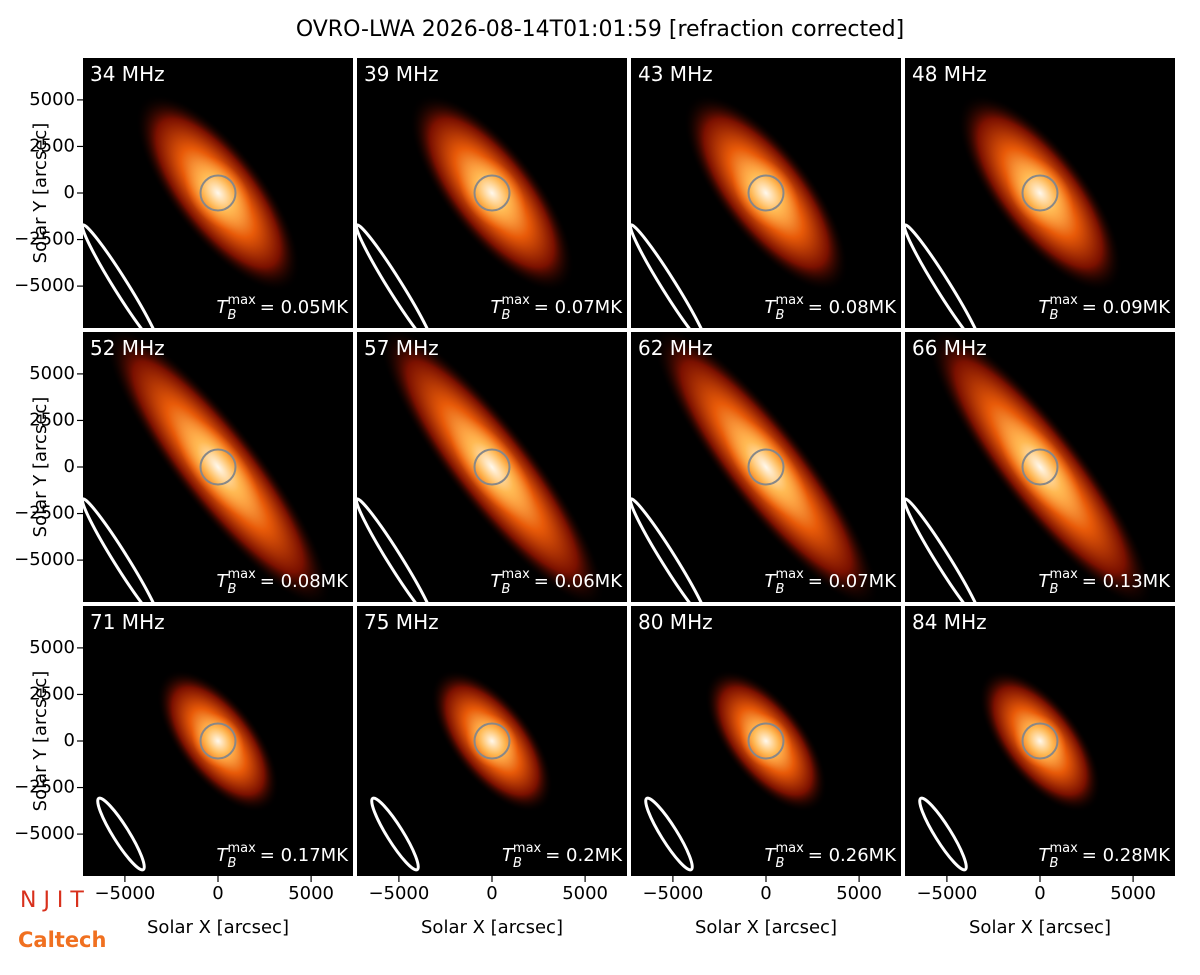 This screenshot has height=975, width=1200. Describe the element at coordinates (949, 348) in the screenshot. I see `frequency-label: 66 MHz` at that location.